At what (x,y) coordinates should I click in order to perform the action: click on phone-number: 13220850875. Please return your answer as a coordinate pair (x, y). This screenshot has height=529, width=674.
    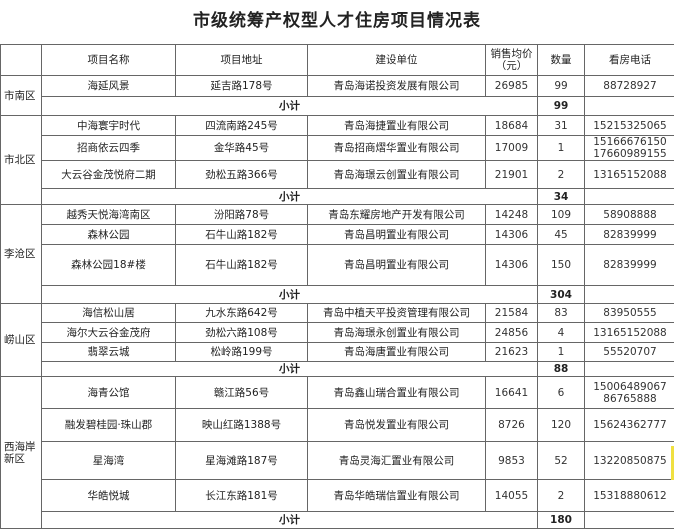
    Looking at the image, I should click on (630, 461).